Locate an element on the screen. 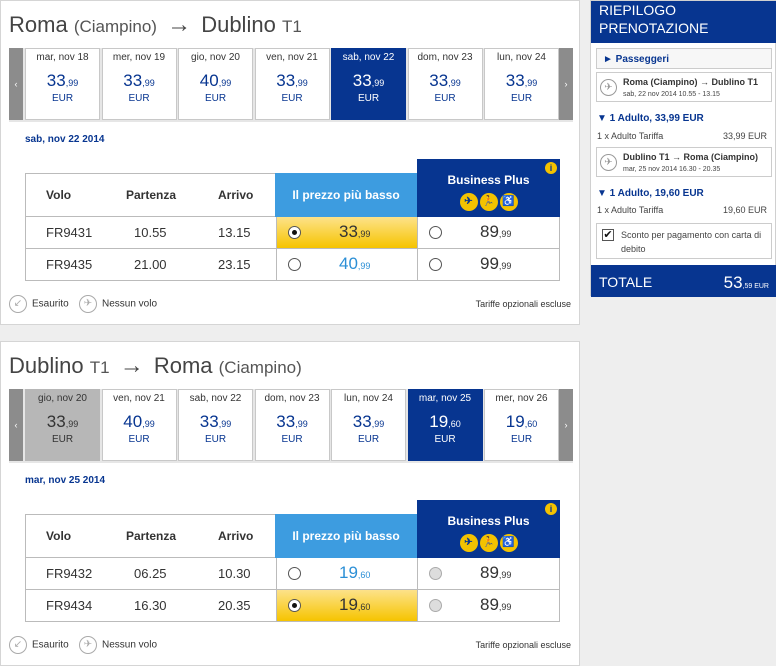 The image size is (776, 666). column-header-arrivo: Arrivo is located at coordinates (236, 195).